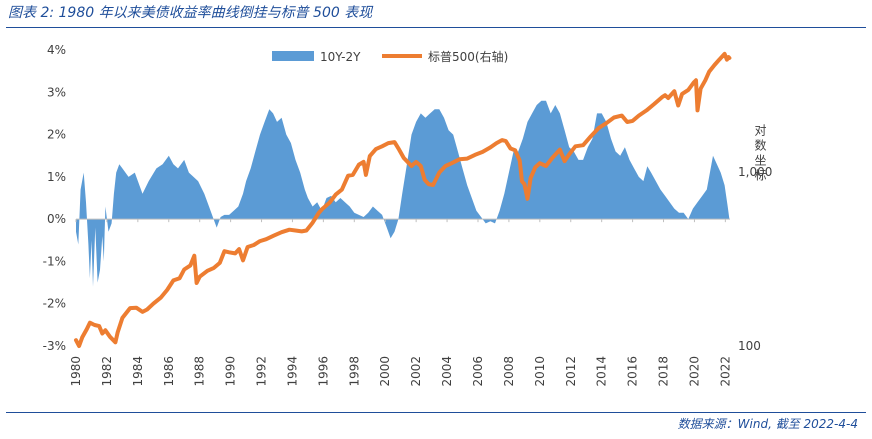 The height and width of the screenshot is (439, 872). Describe the element at coordinates (262, 371) in the screenshot. I see `x-tick-label: 1992` at that location.